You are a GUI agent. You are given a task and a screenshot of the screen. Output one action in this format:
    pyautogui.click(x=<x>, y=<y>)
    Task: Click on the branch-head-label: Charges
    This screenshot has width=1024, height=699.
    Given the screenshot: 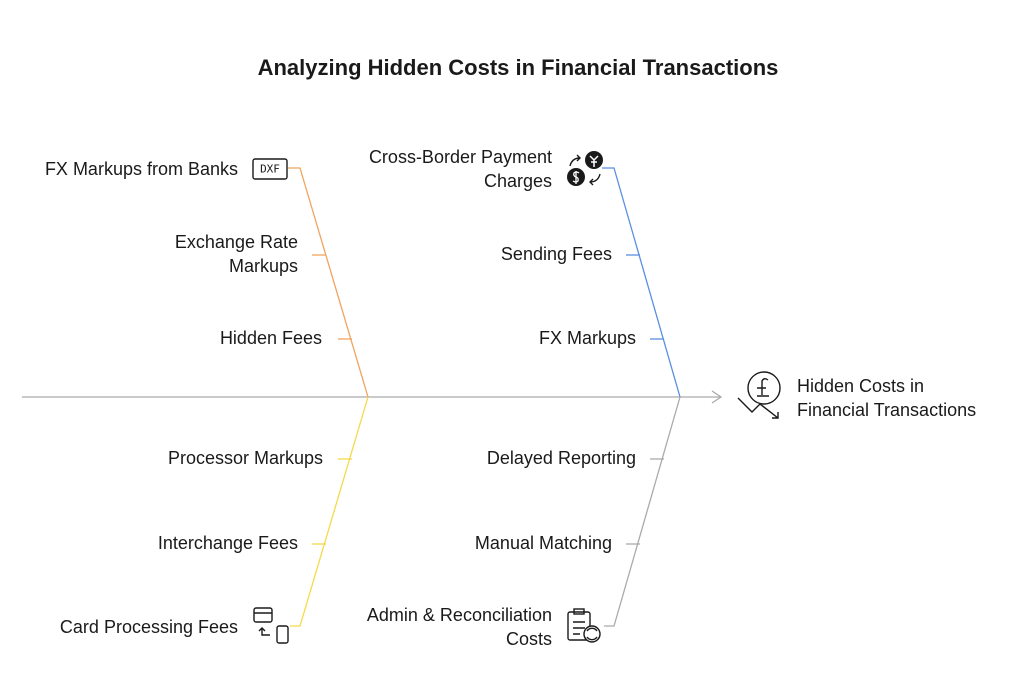 What is the action you would take?
    pyautogui.click(x=518, y=181)
    